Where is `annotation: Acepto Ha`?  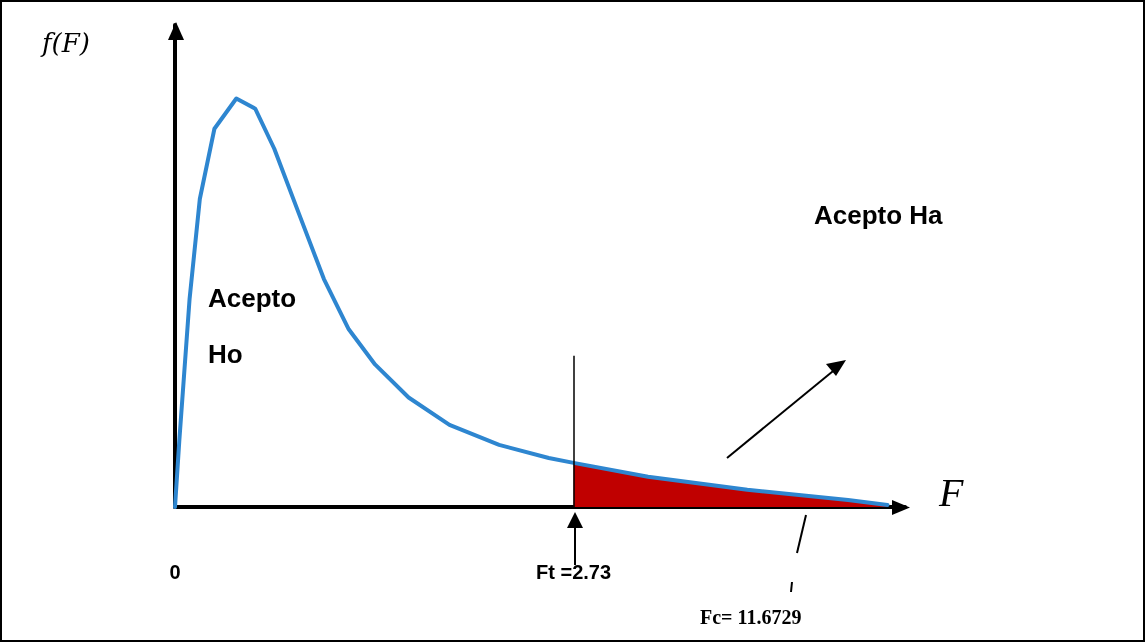
annotation: Acepto Ha is located at coordinates (879, 215).